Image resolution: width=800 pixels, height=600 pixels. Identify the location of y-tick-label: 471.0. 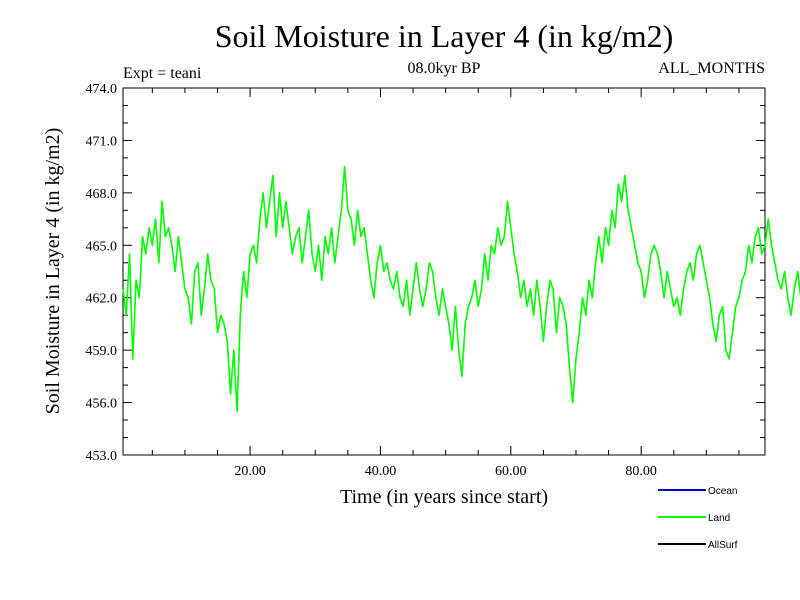
(102, 141).